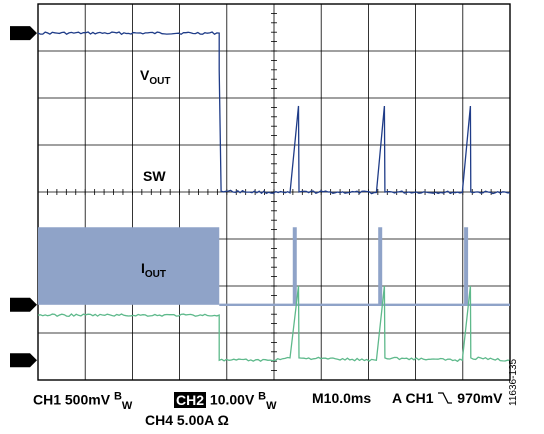  Describe the element at coordinates (20, 305) in the screenshot. I see `channel-marker-label: 2` at that location.